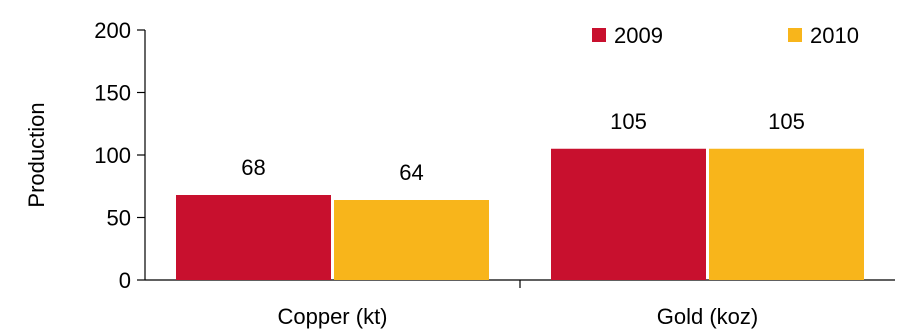  What do you see at coordinates (112, 30) in the screenshot?
I see `y-tick-label: 200` at bounding box center [112, 30].